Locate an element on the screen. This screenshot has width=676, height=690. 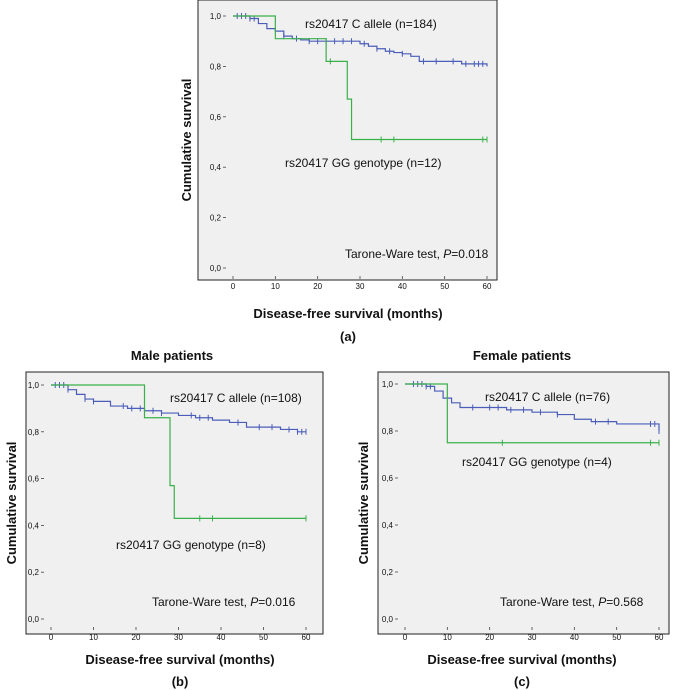
test-annotation-c: Tarone-Ware test, P=0.568 is located at coordinates (572, 602).